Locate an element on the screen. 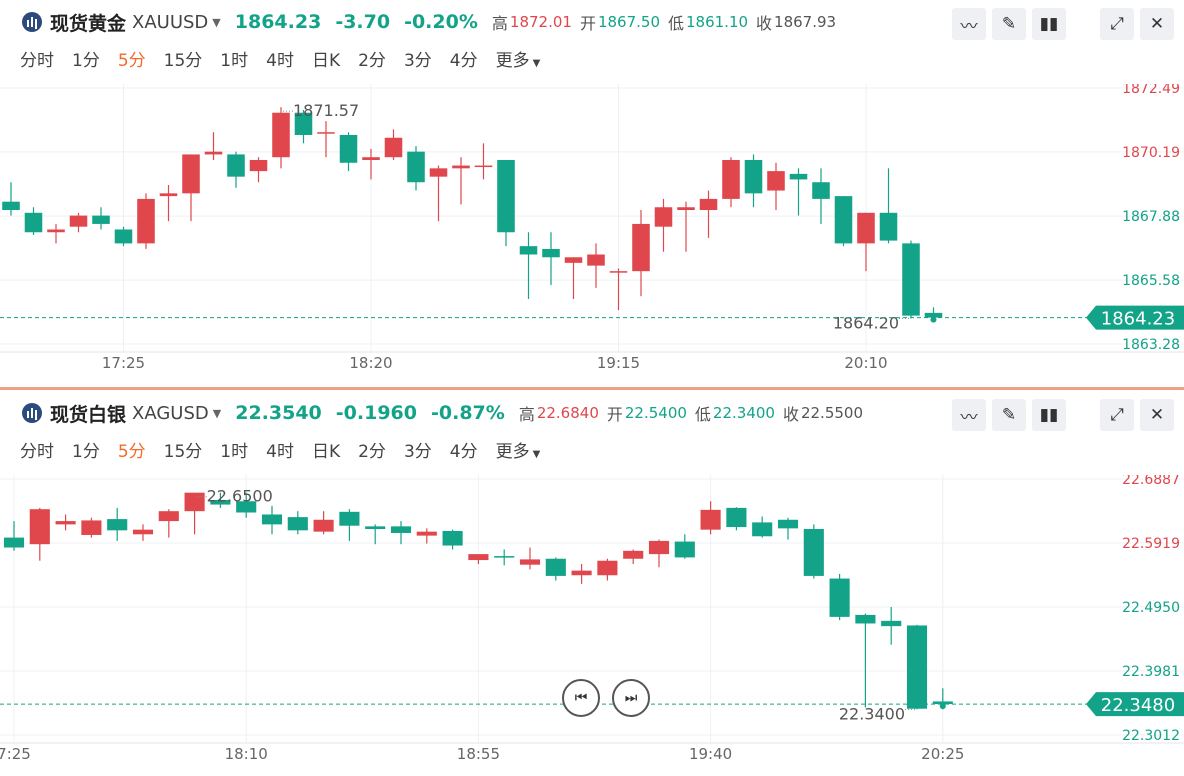 This screenshot has width=1184, height=776. y-tick-label: 22.6887 is located at coordinates (1151, 481).